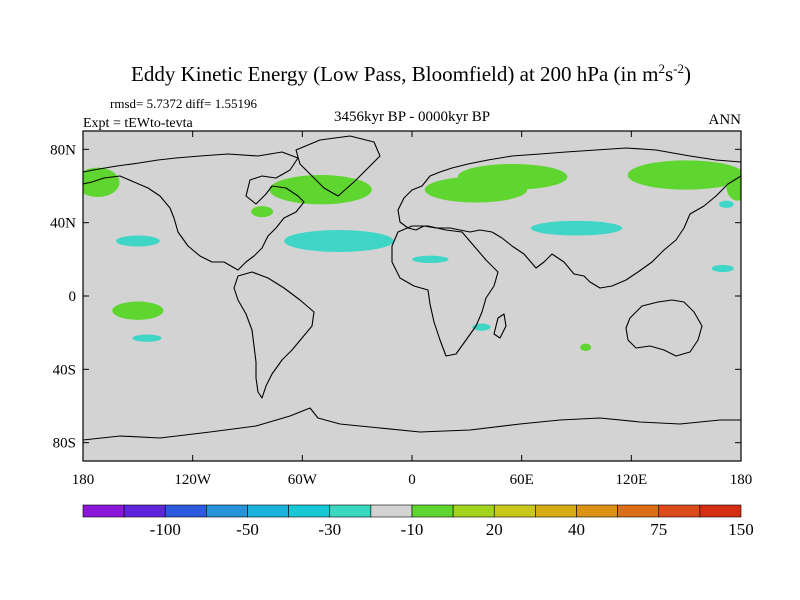 The height and width of the screenshot is (600, 800). Describe the element at coordinates (669, 74) in the screenshot. I see `title-mid: s` at that location.